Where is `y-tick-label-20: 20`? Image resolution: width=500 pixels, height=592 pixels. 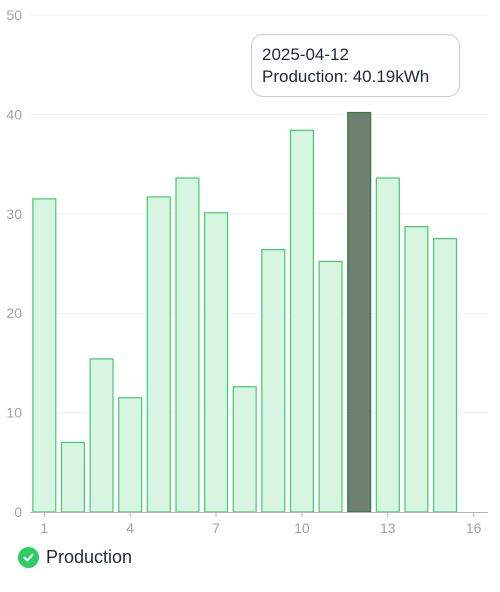 y-tick-label-20: 20 is located at coordinates (14, 313).